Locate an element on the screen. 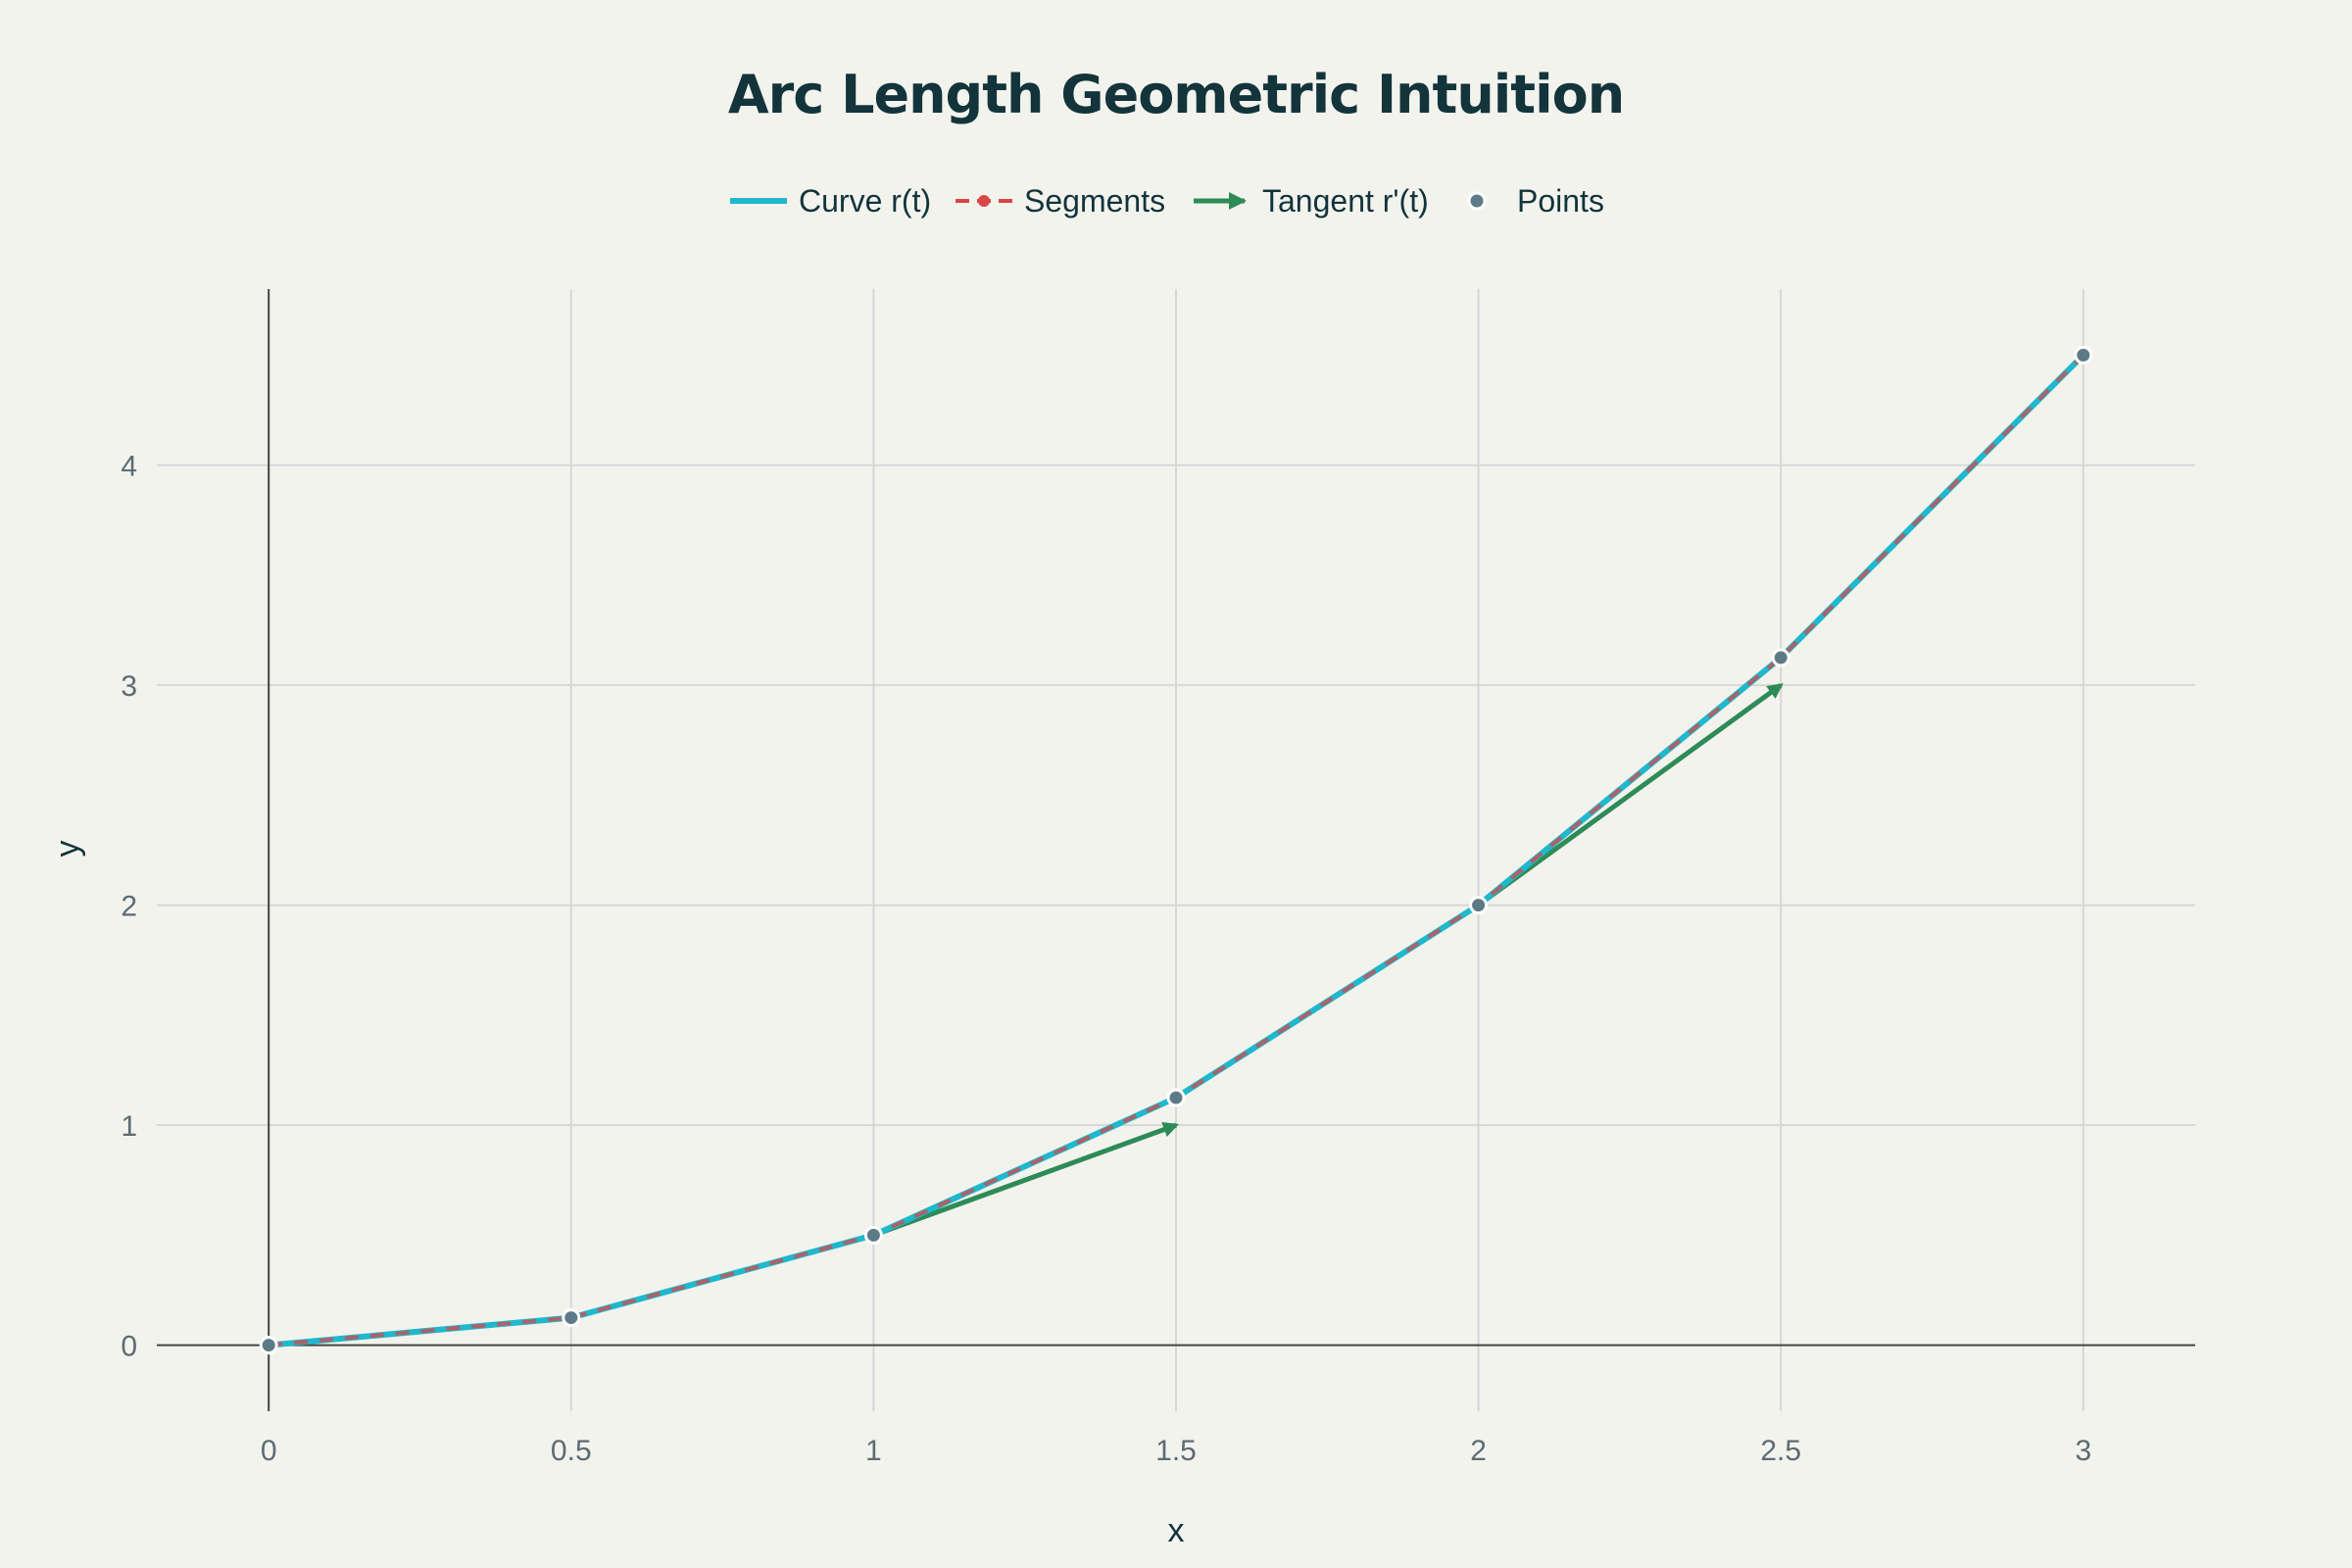 The height and width of the screenshot is (1568, 2352). x-tick-label: 2.5 is located at coordinates (1780, 1451).